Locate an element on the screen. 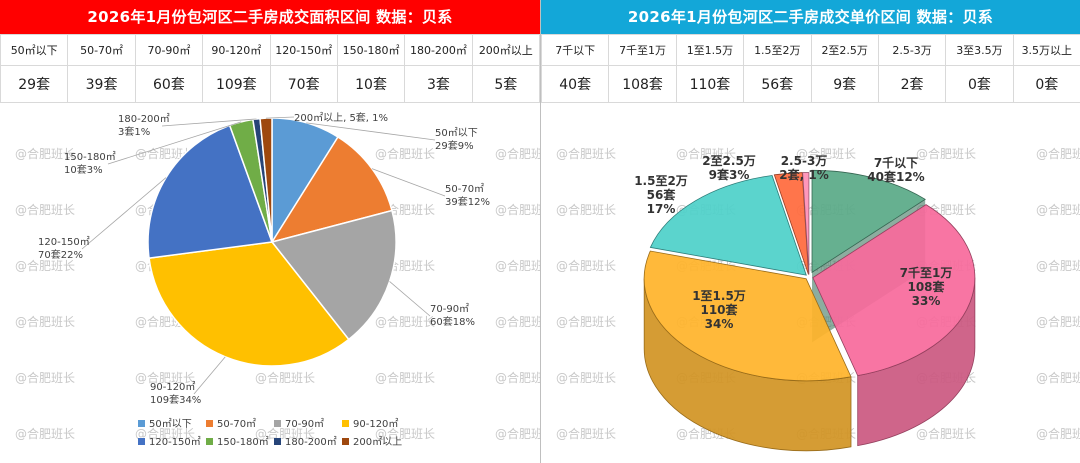 The width and height of the screenshot is (1080, 463). data-label: 60套18% is located at coordinates (452, 321).